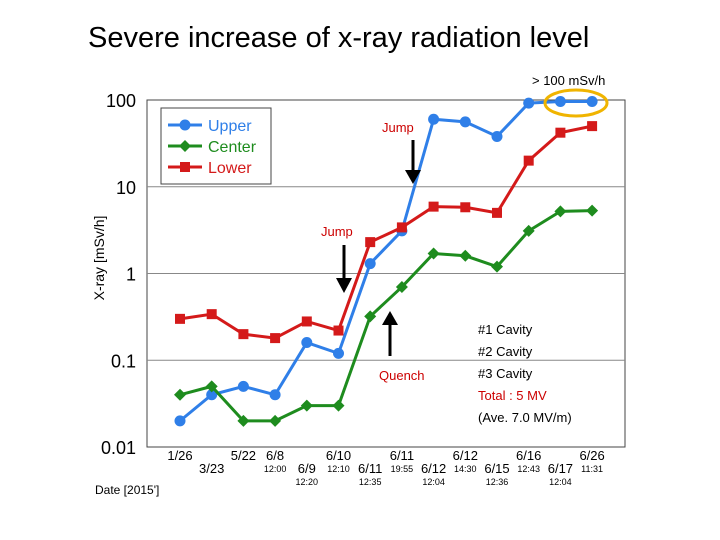  I want to click on jump-arrow-lower, so click(344, 269).